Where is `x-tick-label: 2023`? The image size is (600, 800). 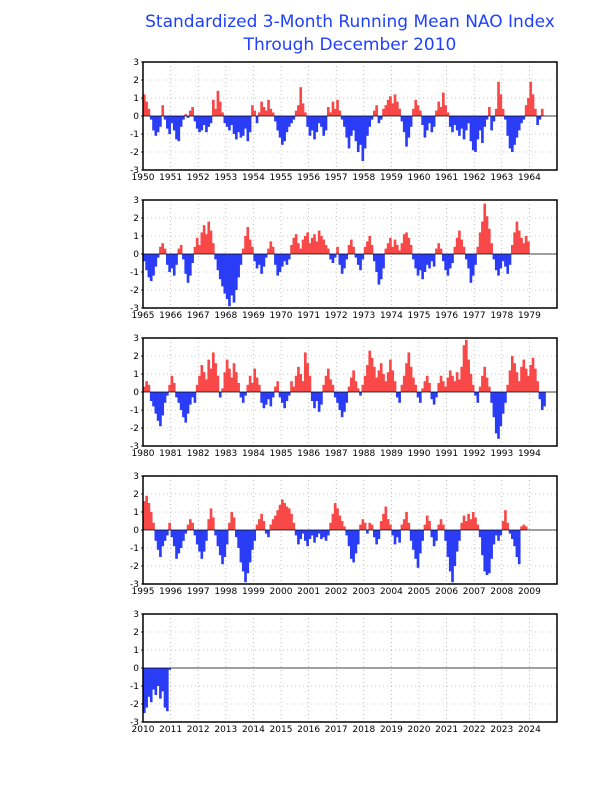 x-tick-label: 2023 is located at coordinates (501, 730).